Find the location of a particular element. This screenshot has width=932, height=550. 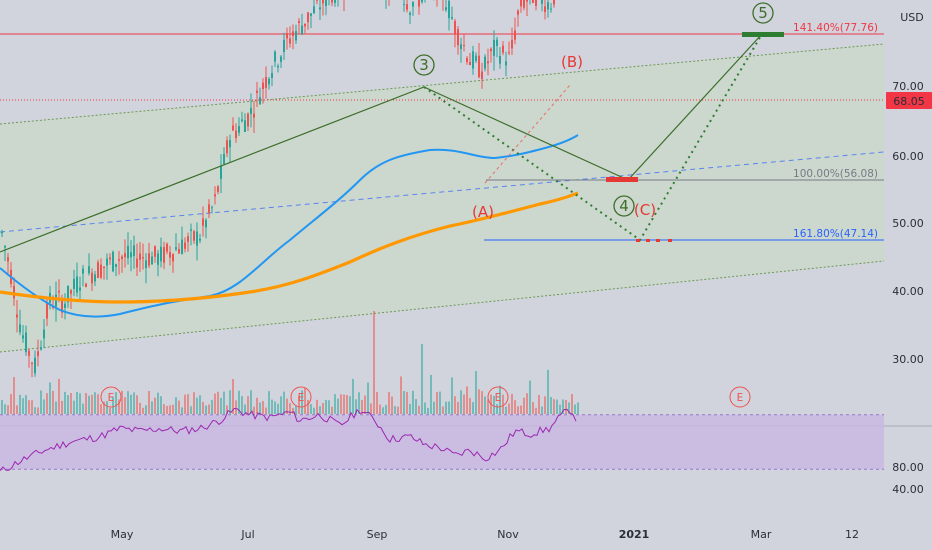

wave-3-label-circle is located at coordinates (424, 65).